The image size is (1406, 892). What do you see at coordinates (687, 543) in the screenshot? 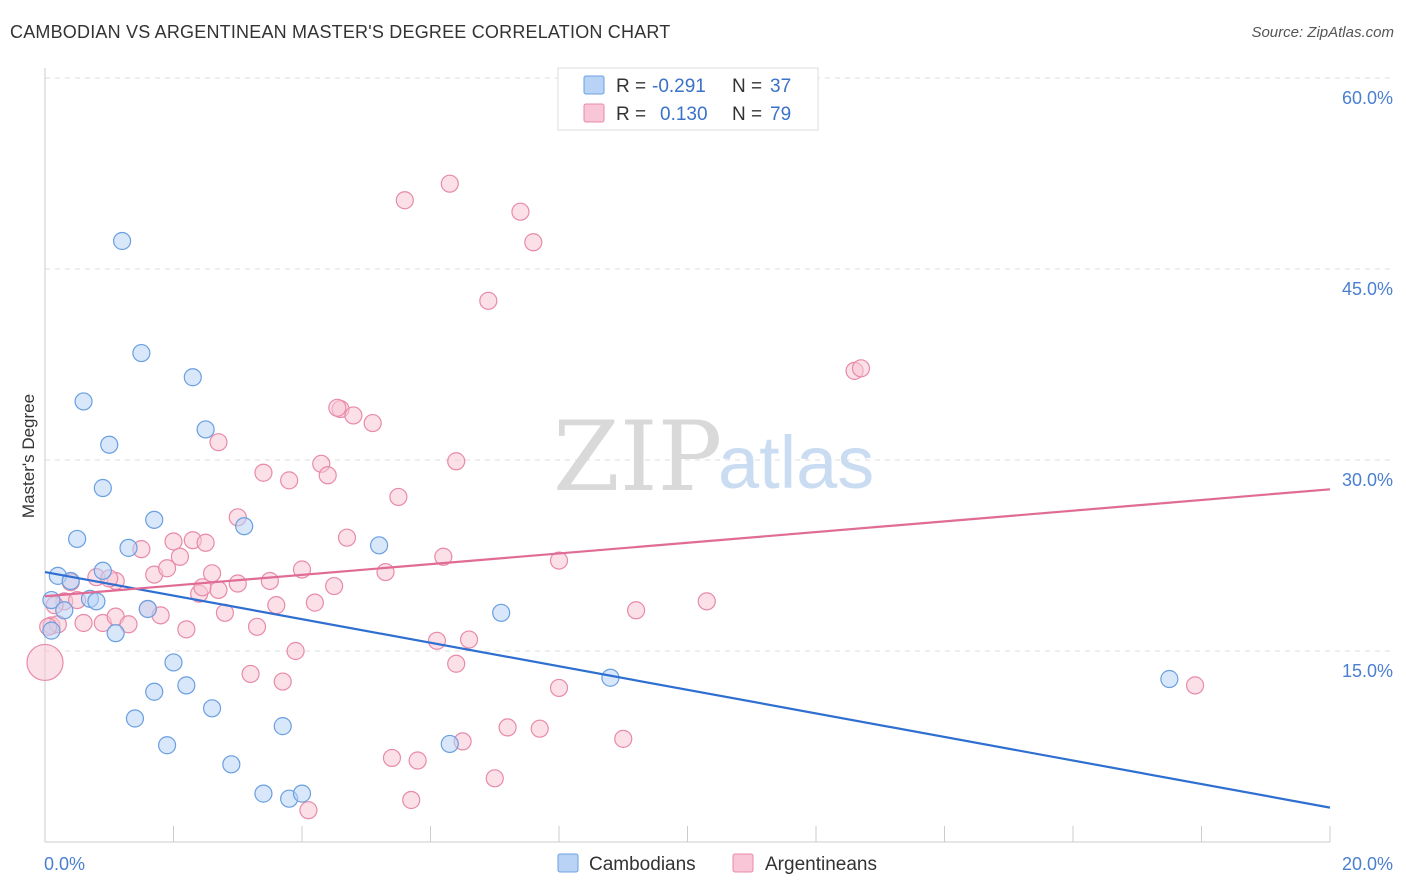
I see `argentinean-trend-line` at bounding box center [687, 543].